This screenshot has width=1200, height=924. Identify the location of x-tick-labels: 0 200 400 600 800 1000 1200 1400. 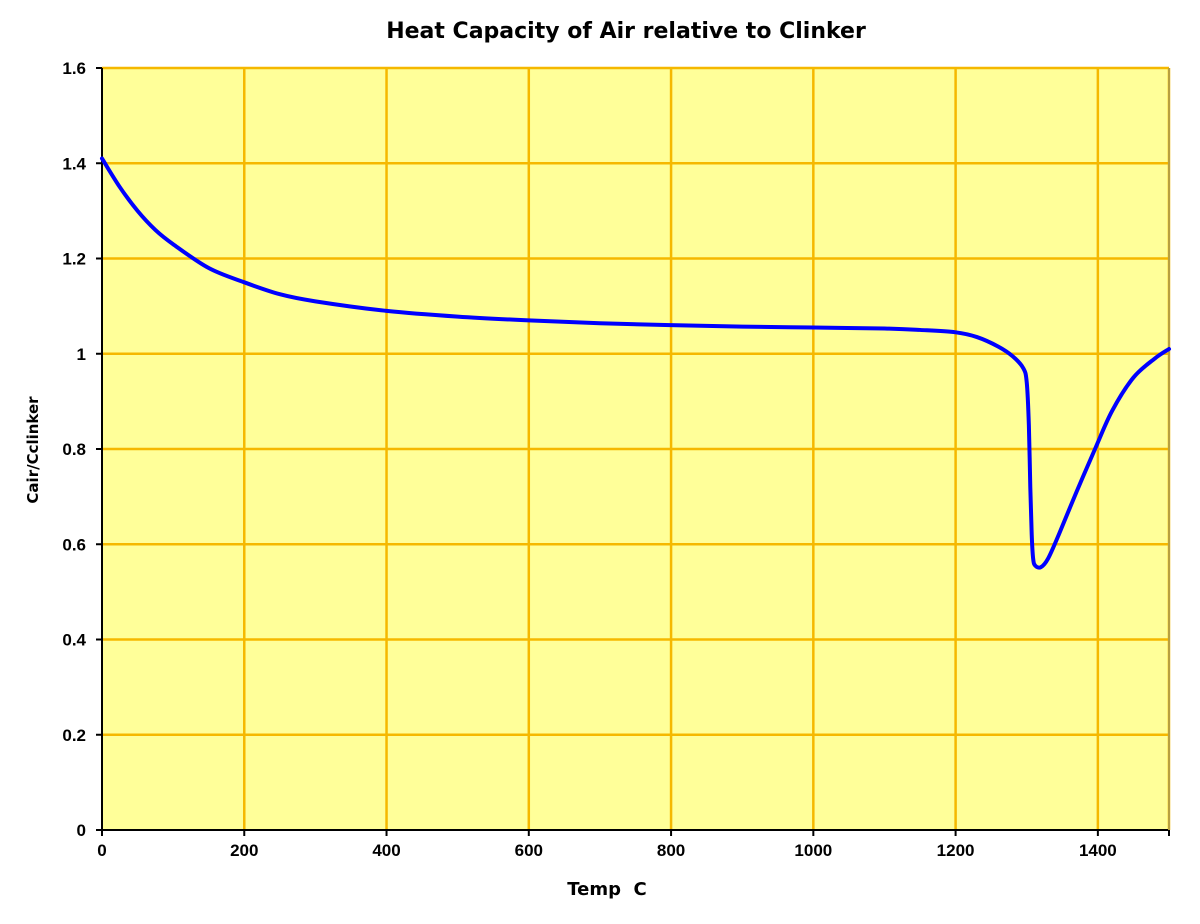
(607, 850).